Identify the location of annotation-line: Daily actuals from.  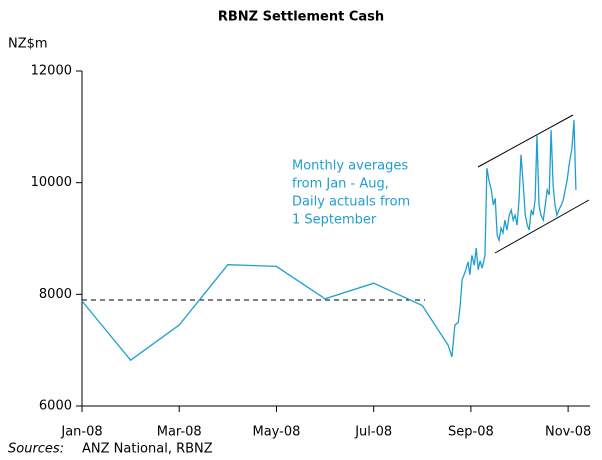
(351, 202).